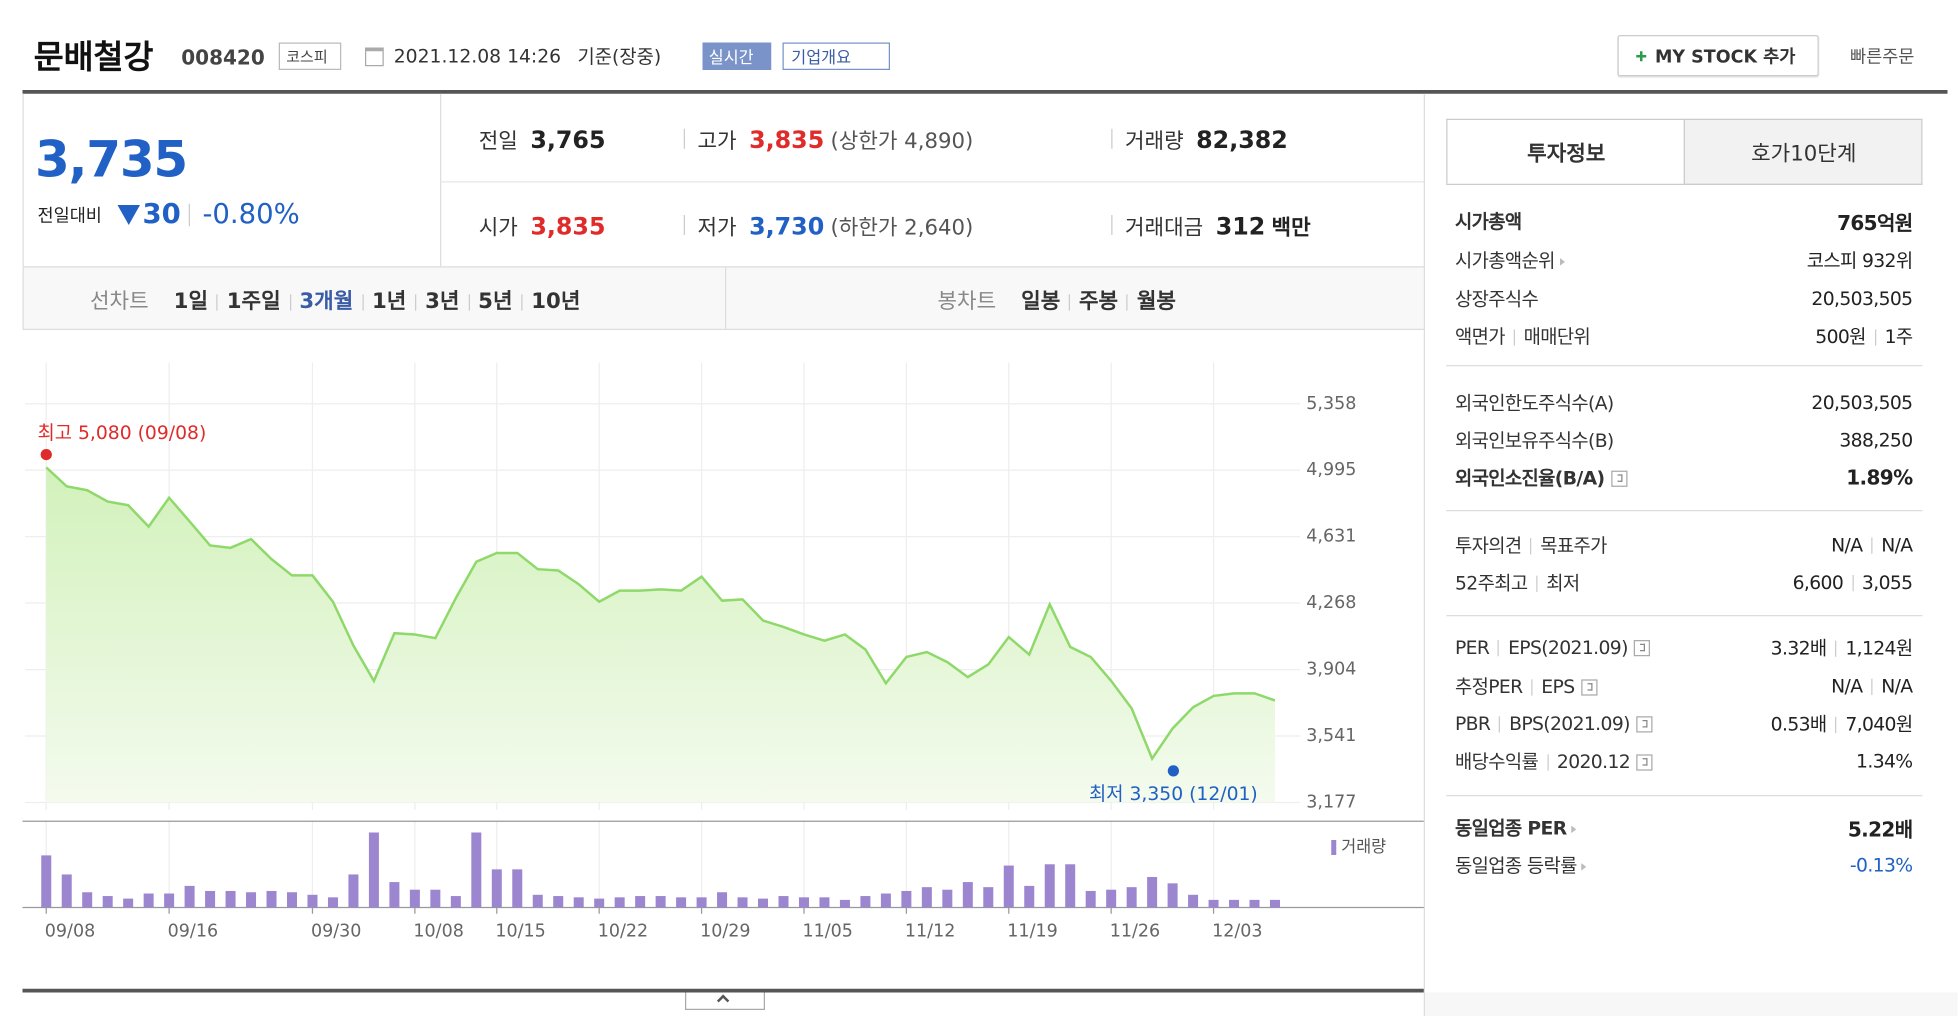 This screenshot has height=1016, width=1958. Describe the element at coordinates (1860, 260) in the screenshot. I see `info-value: 코스피 932위` at that location.